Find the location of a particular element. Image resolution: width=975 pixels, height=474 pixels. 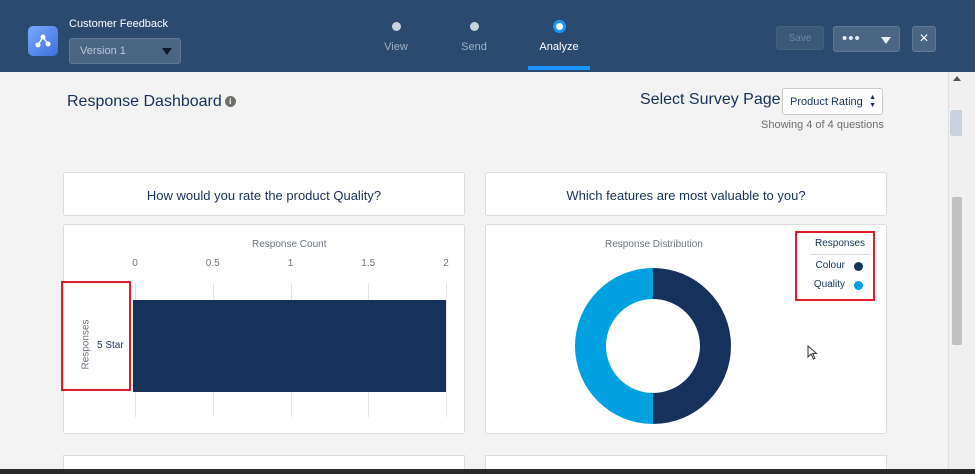

question-card-header-quality: How would you rate the product Quality? is located at coordinates (264, 194).